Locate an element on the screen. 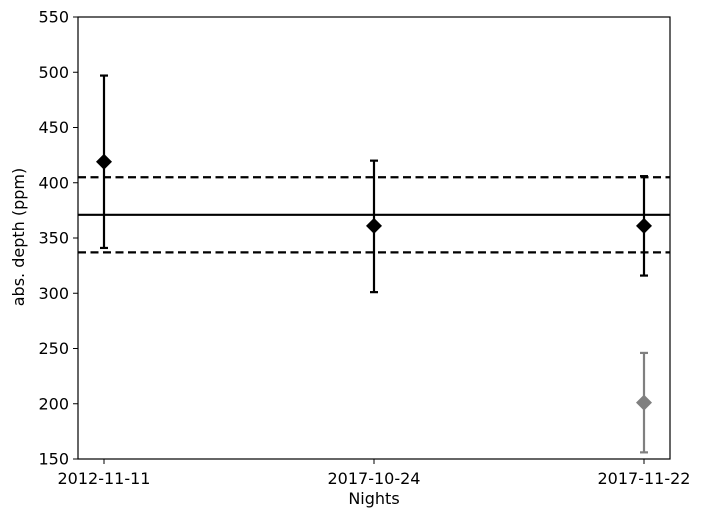 The width and height of the screenshot is (702, 508). x-axis-ticks: 2012-11-11 2017-10-24 2017-11-22 is located at coordinates (374, 473).